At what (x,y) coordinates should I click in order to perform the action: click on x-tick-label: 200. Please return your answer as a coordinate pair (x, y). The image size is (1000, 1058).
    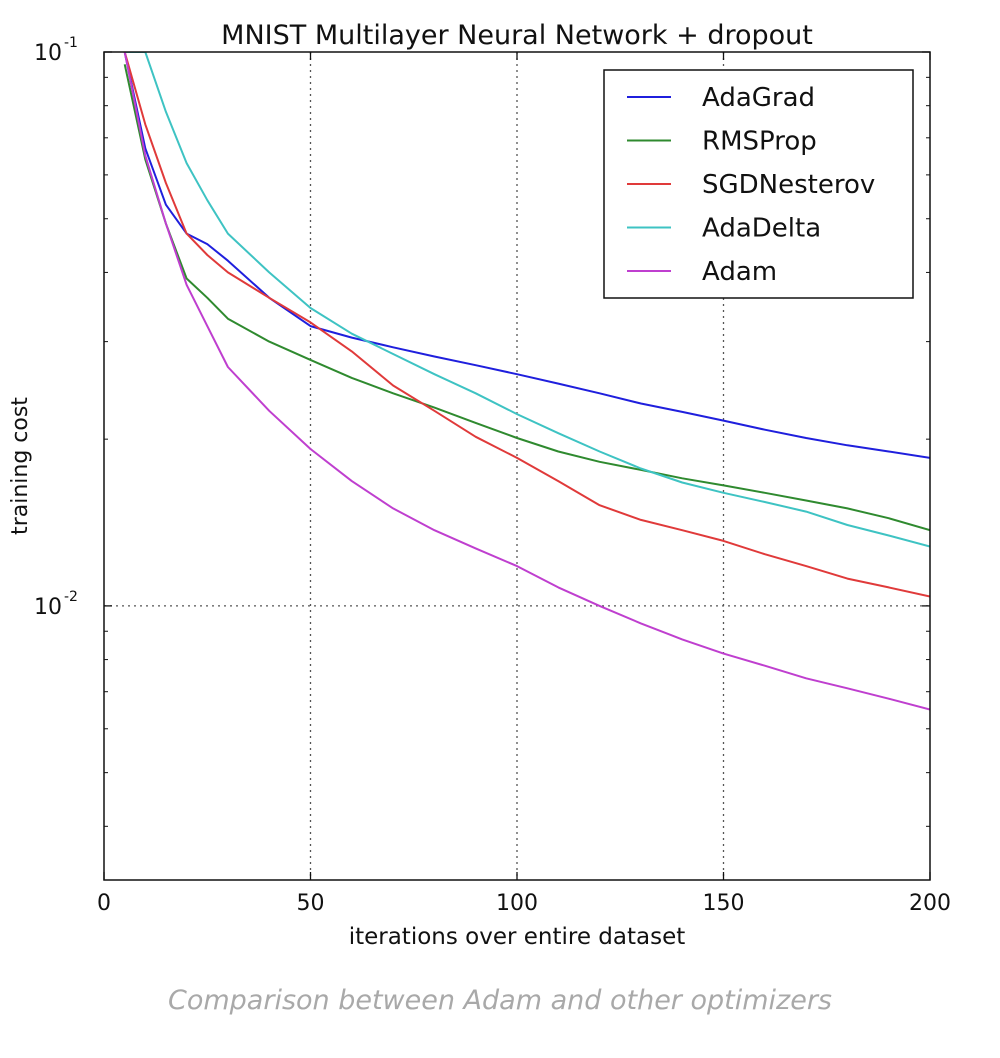
    Looking at the image, I should click on (930, 903).